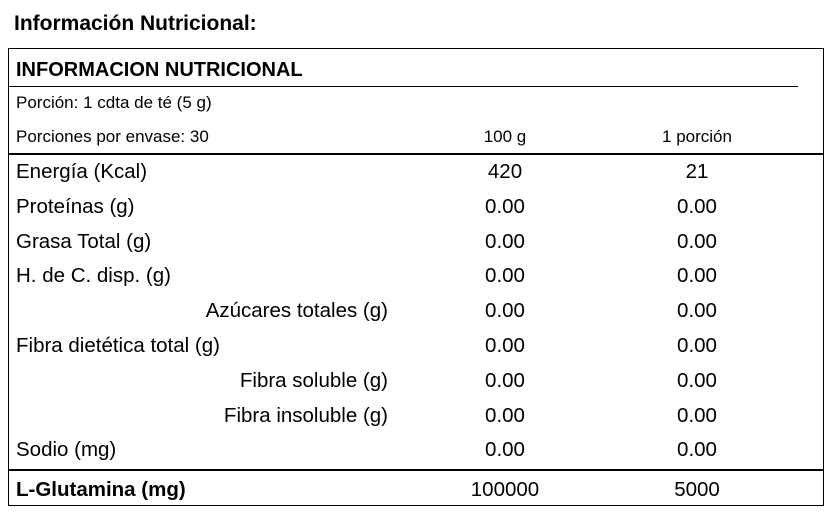 The image size is (834, 532). What do you see at coordinates (93, 276) in the screenshot?
I see `row-label: H. de C. disp. (g)` at bounding box center [93, 276].